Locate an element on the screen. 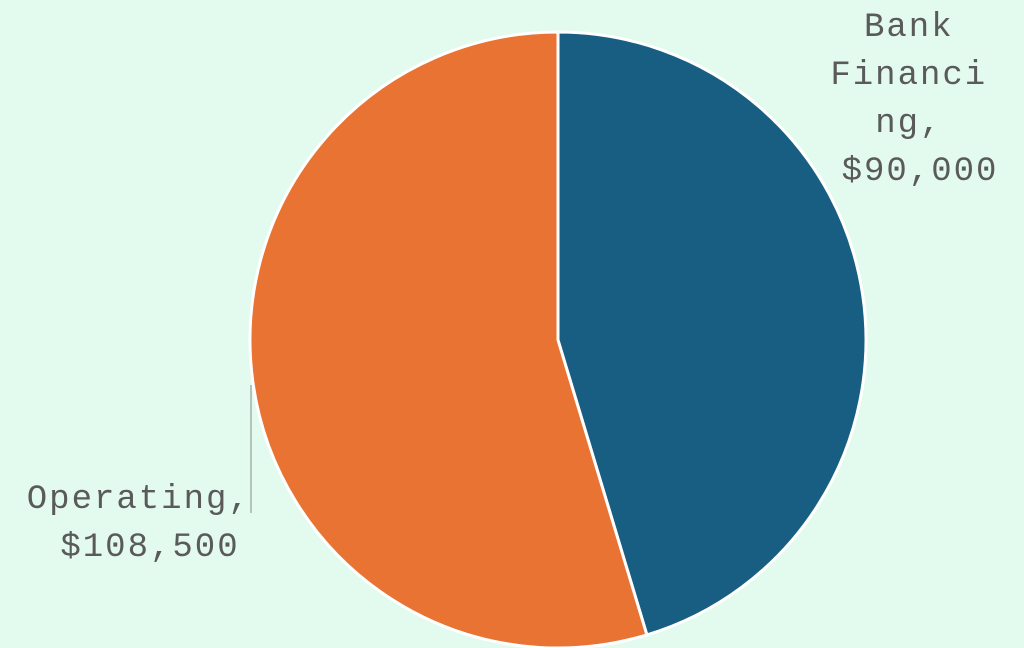 This screenshot has height=648, width=1024. slice-label-operating-line-1: Operating, is located at coordinates (139, 500).